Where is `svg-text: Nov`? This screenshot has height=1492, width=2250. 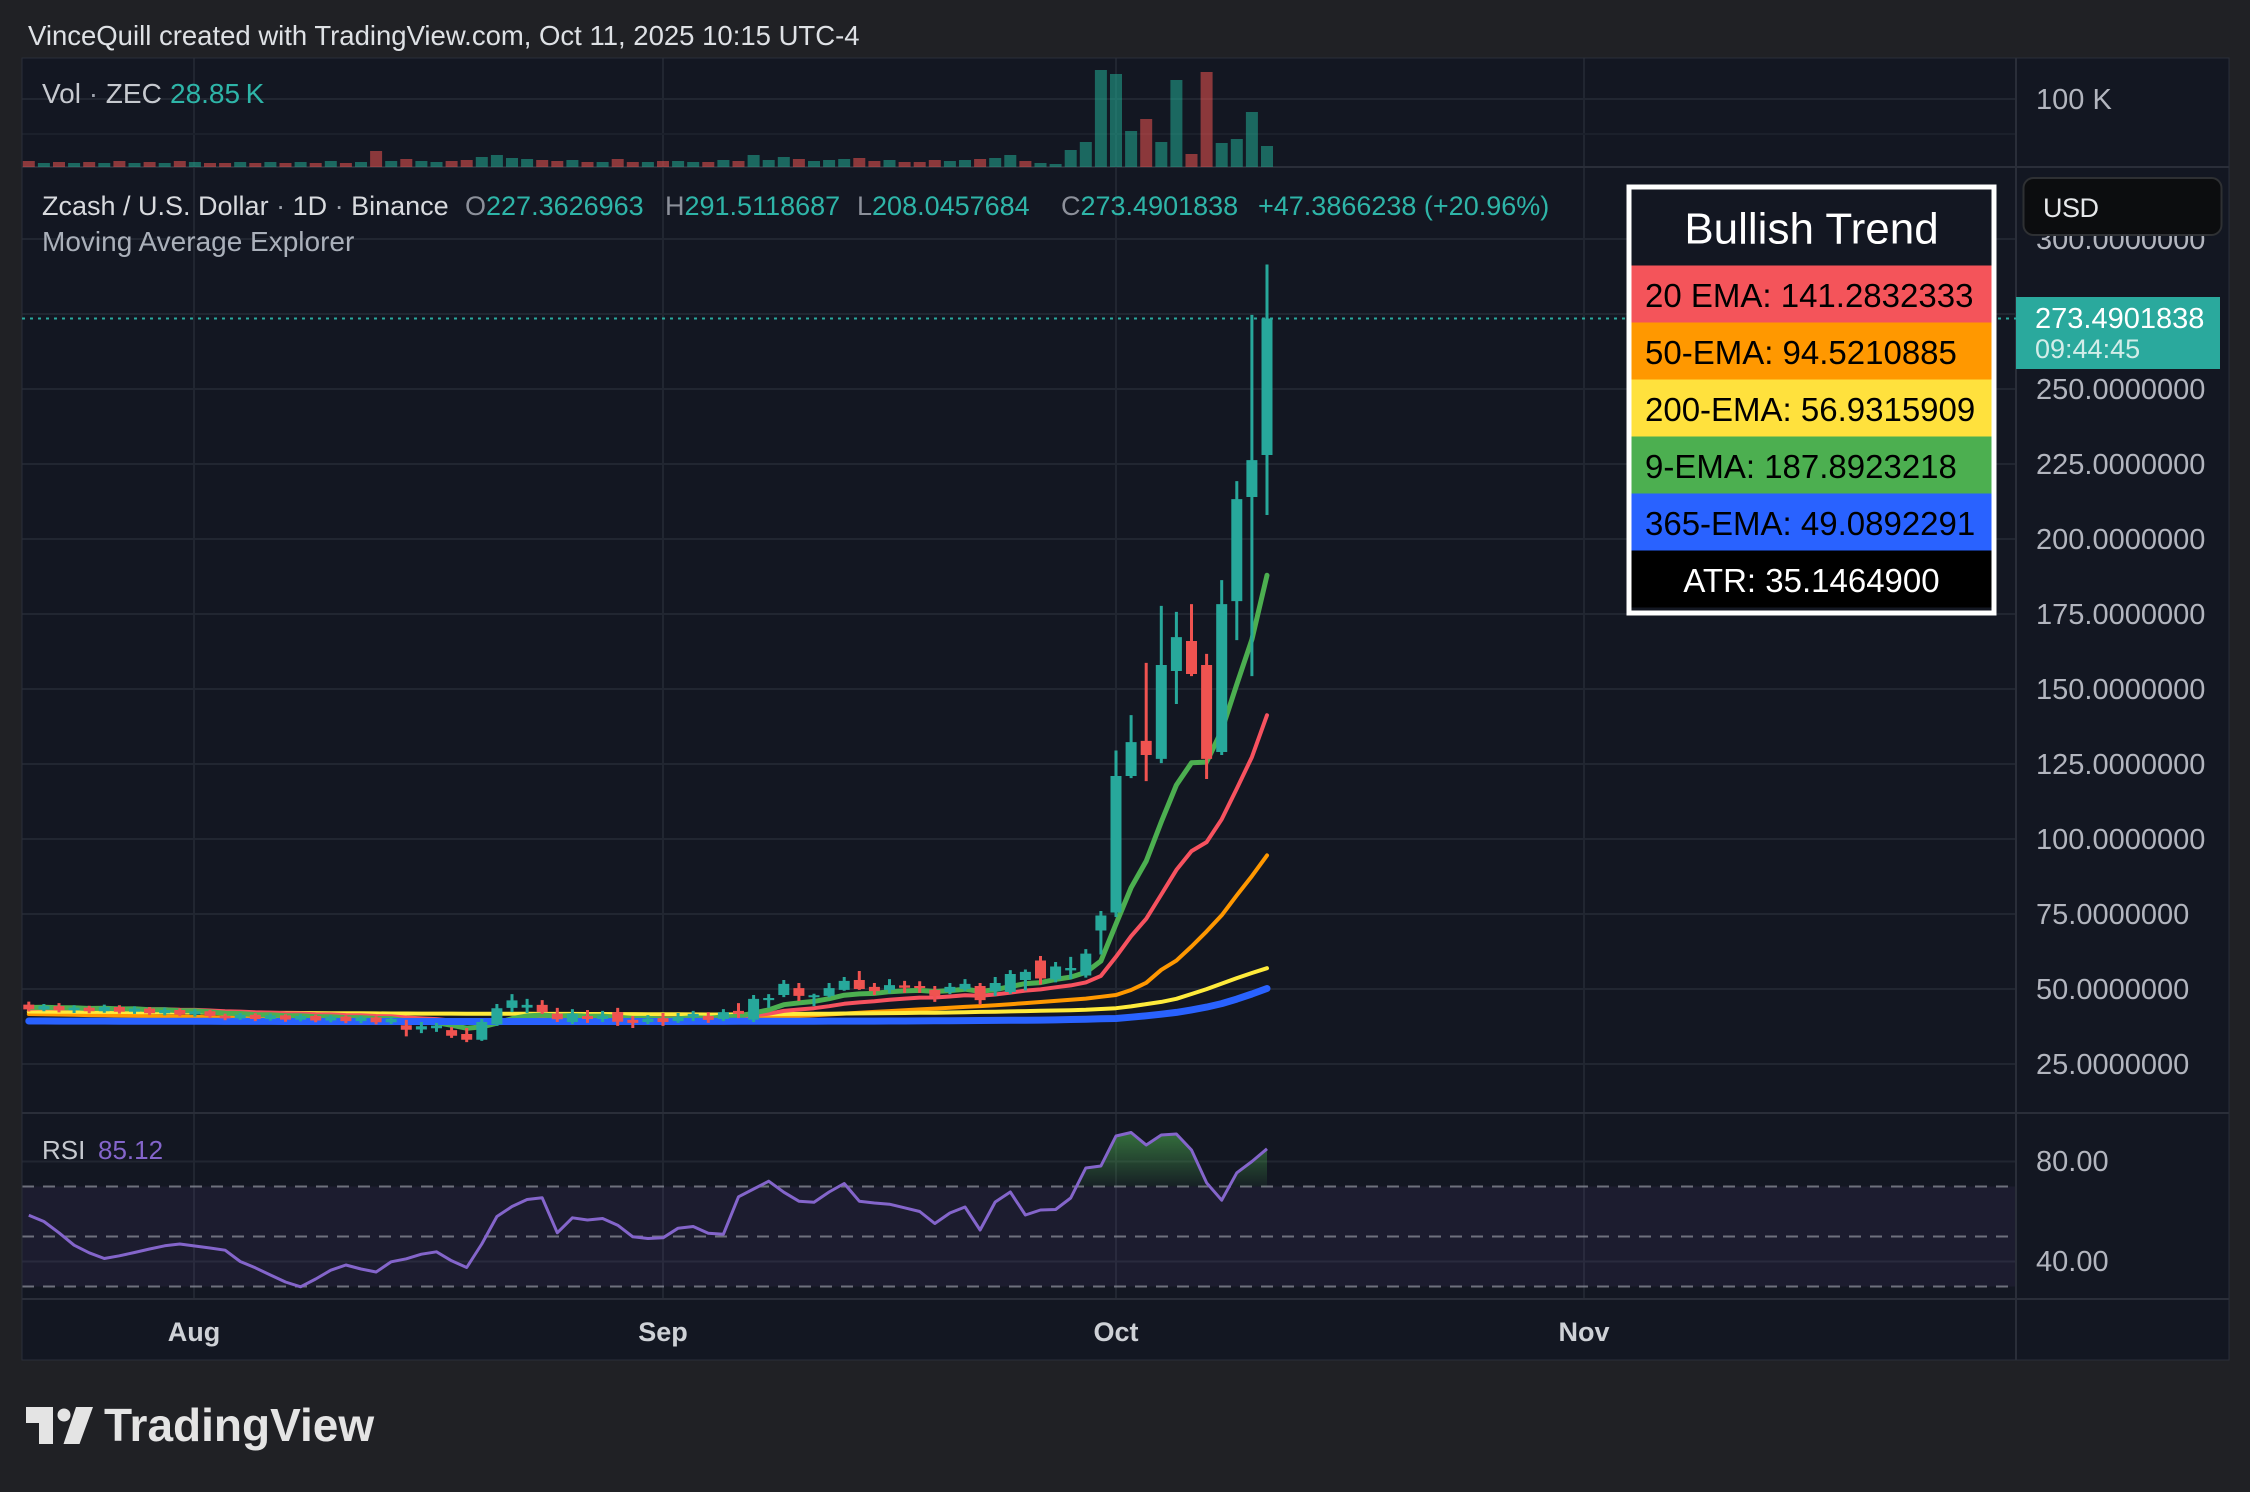
svg-text: Nov is located at coordinates (1583, 1332).